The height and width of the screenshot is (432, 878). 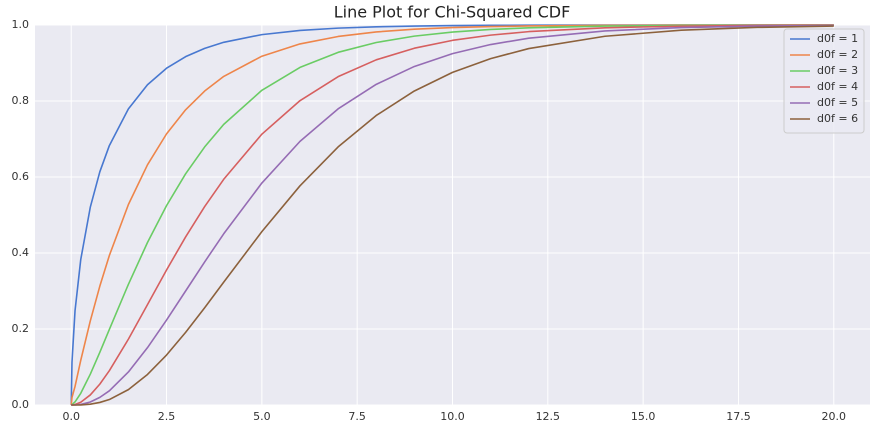 I want to click on legend-label: d0f = 2, so click(x=837, y=54).